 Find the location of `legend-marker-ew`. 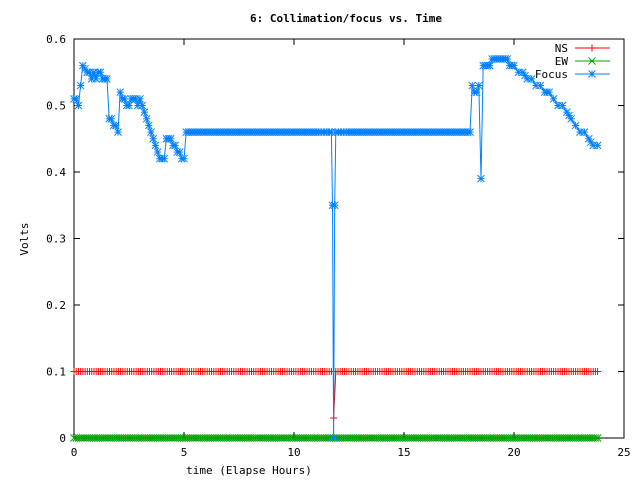

legend-marker-ew is located at coordinates (592, 61).